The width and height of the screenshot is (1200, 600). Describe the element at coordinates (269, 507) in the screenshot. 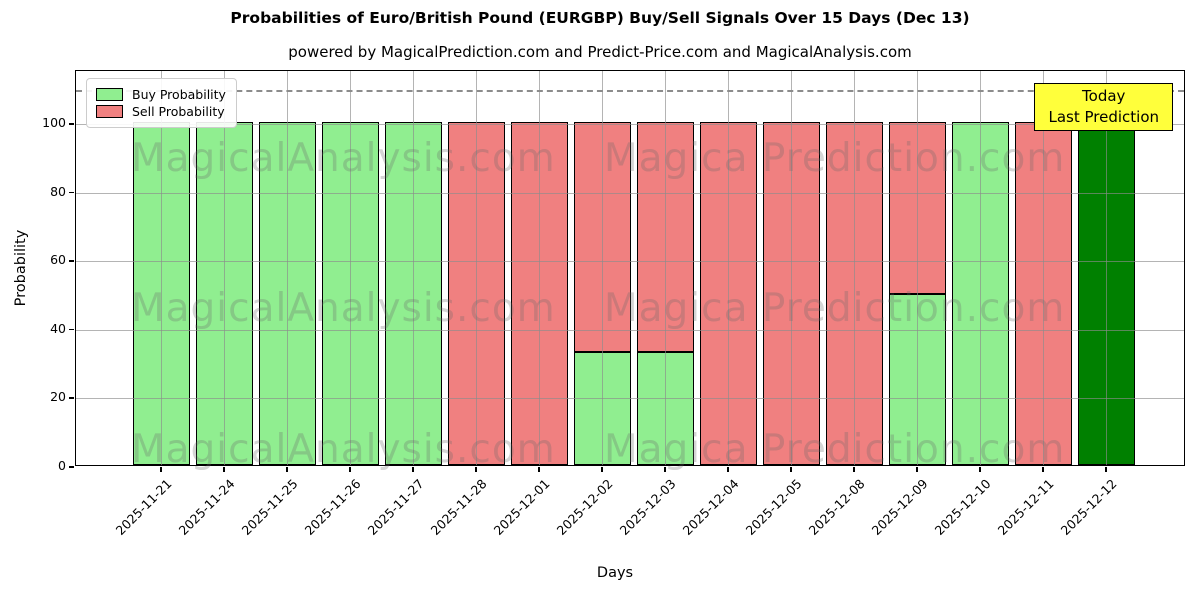

I see `x-tick-label: 2025-11-25` at that location.